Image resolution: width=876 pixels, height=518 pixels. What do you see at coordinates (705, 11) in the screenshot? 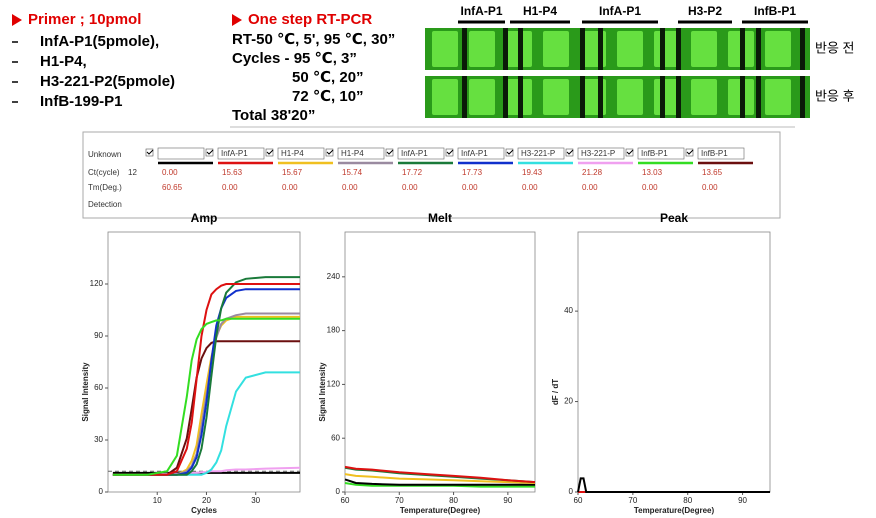
I see `gel-lane-label: H3-P2` at bounding box center [705, 11].